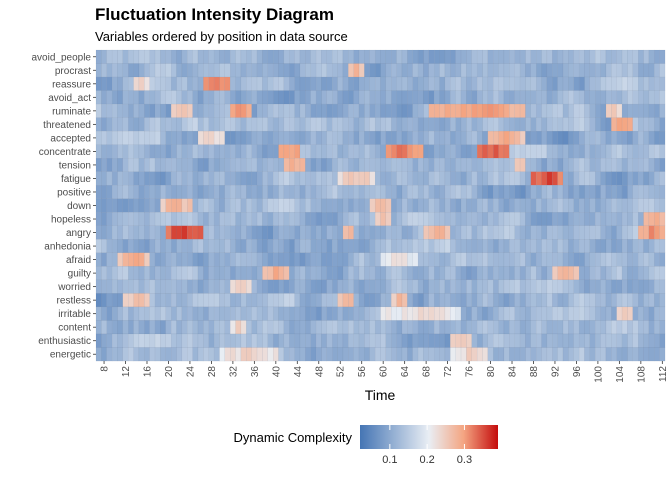  I want to click on legend-title: Dynamic Complexity, so click(293, 437).